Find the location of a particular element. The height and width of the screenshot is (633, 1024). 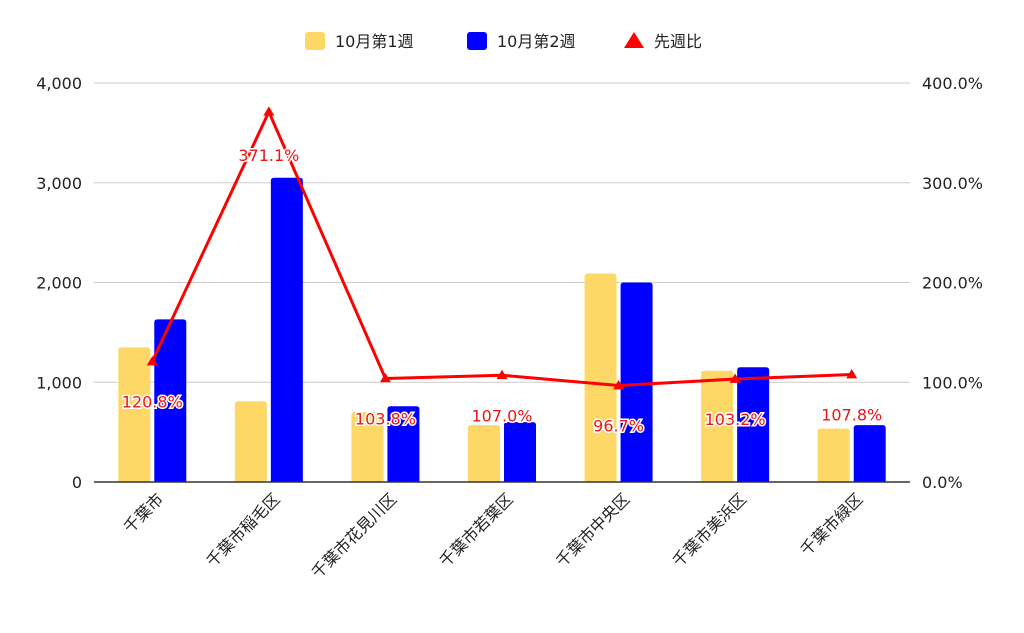

left-tick-label: 1,000 is located at coordinates (59, 382).